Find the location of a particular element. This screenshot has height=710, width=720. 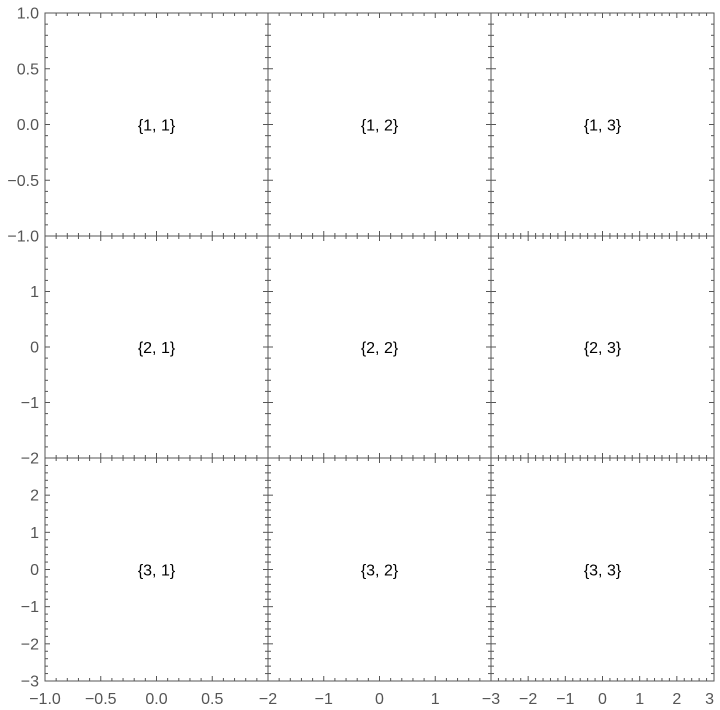

panel-label: {3, 3} is located at coordinates (603, 571).